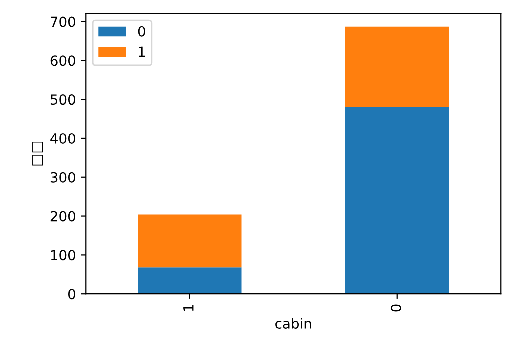  Describe the element at coordinates (63, 255) in the screenshot. I see `y-tick-label: 100` at that location.